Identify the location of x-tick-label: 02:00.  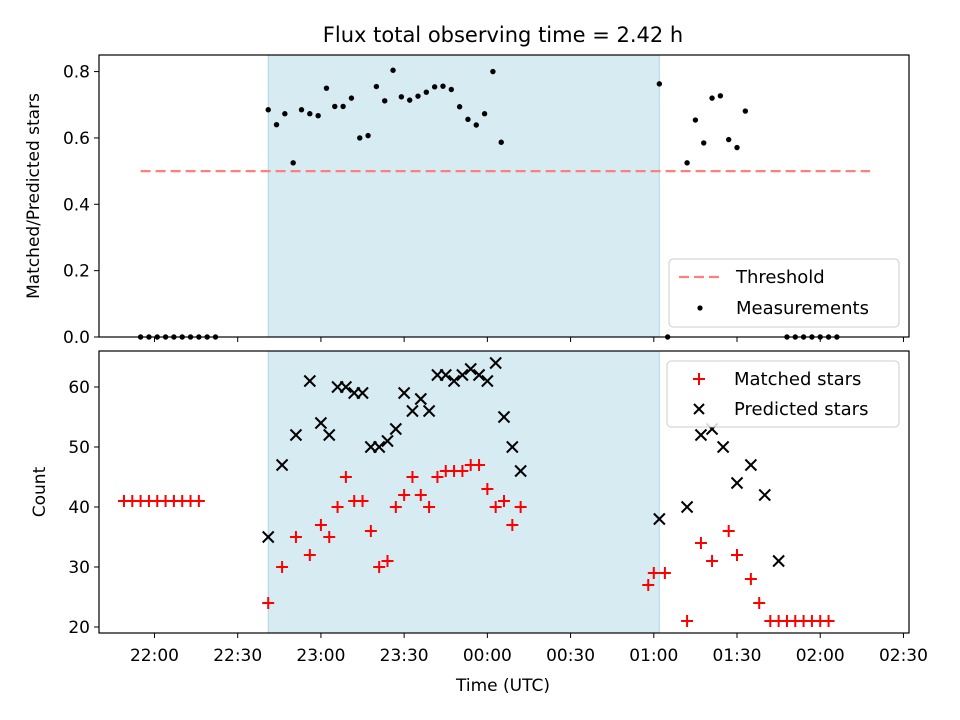
(820, 656).